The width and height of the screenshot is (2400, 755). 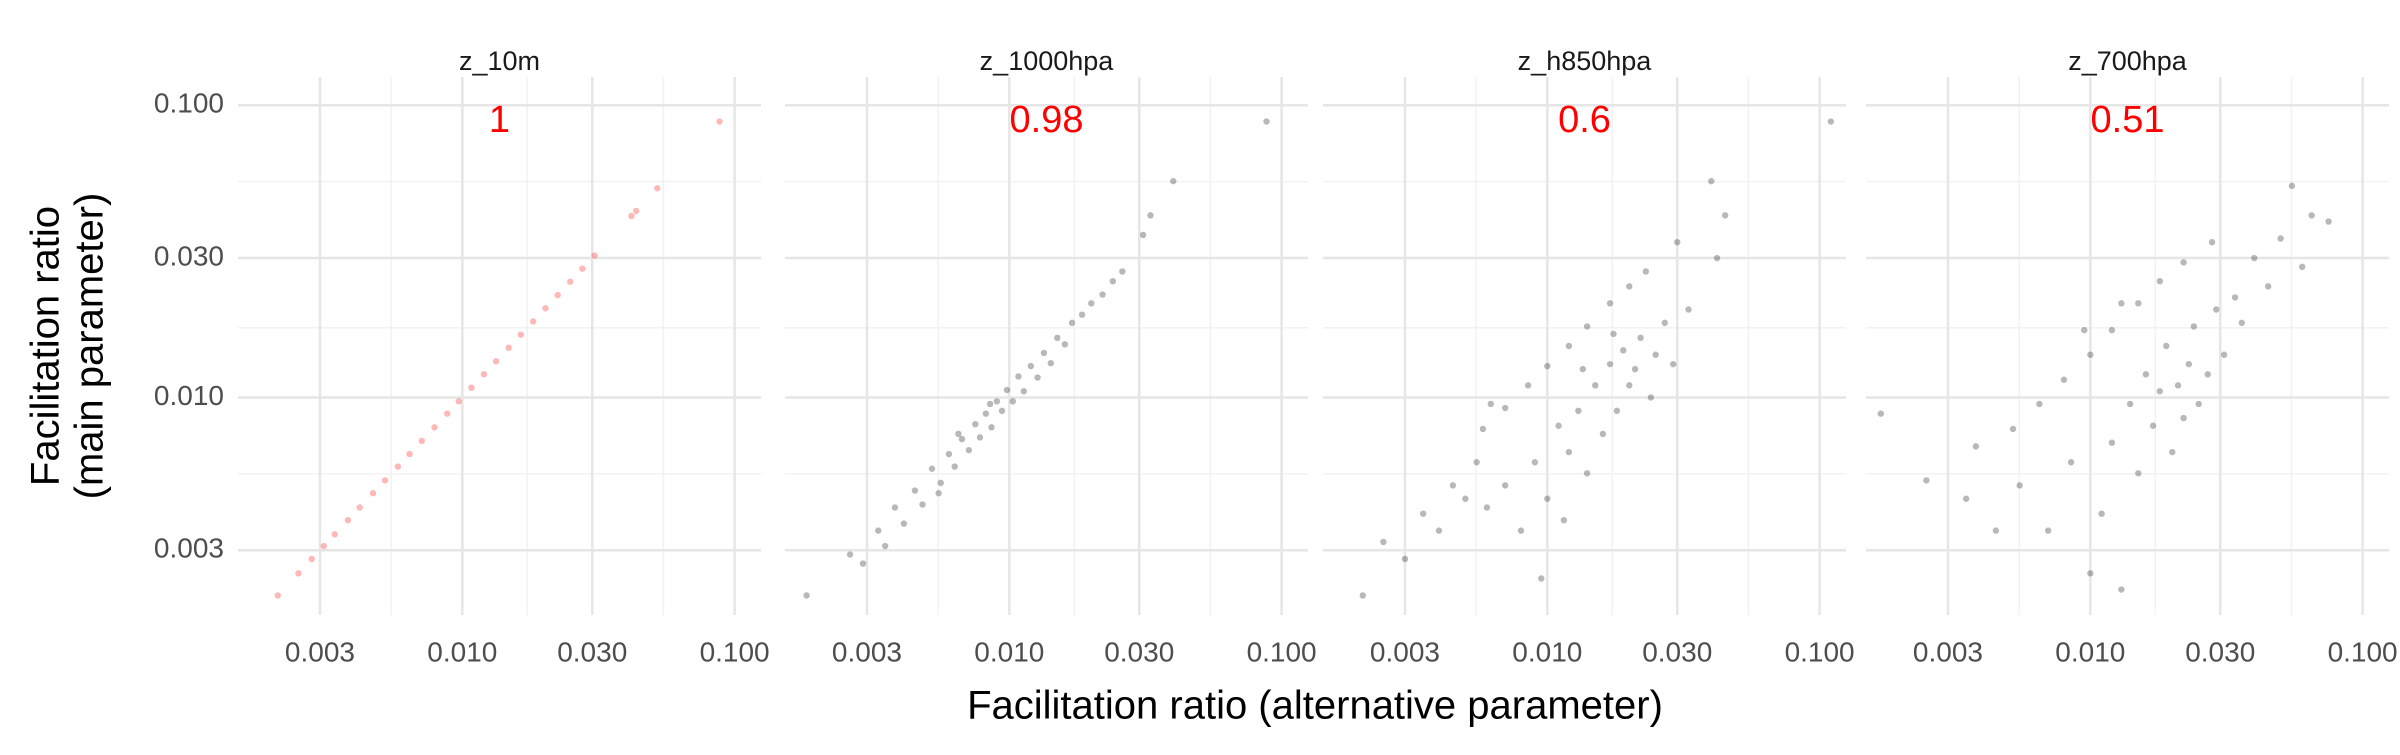 I want to click on panel-title: z_10m, so click(x=499, y=61).